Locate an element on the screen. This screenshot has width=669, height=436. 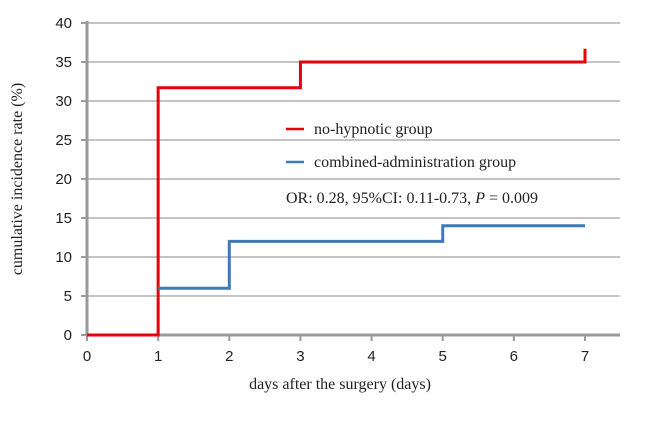
y-tick-label-35: 35 is located at coordinates (63, 62).